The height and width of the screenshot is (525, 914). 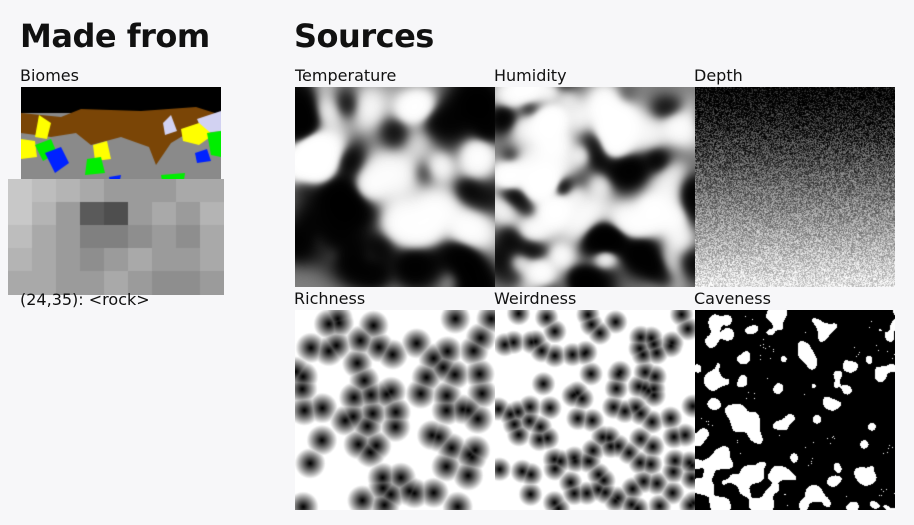 I want to click on cursor-readout: (24,35): <rock>, so click(x=85, y=299).